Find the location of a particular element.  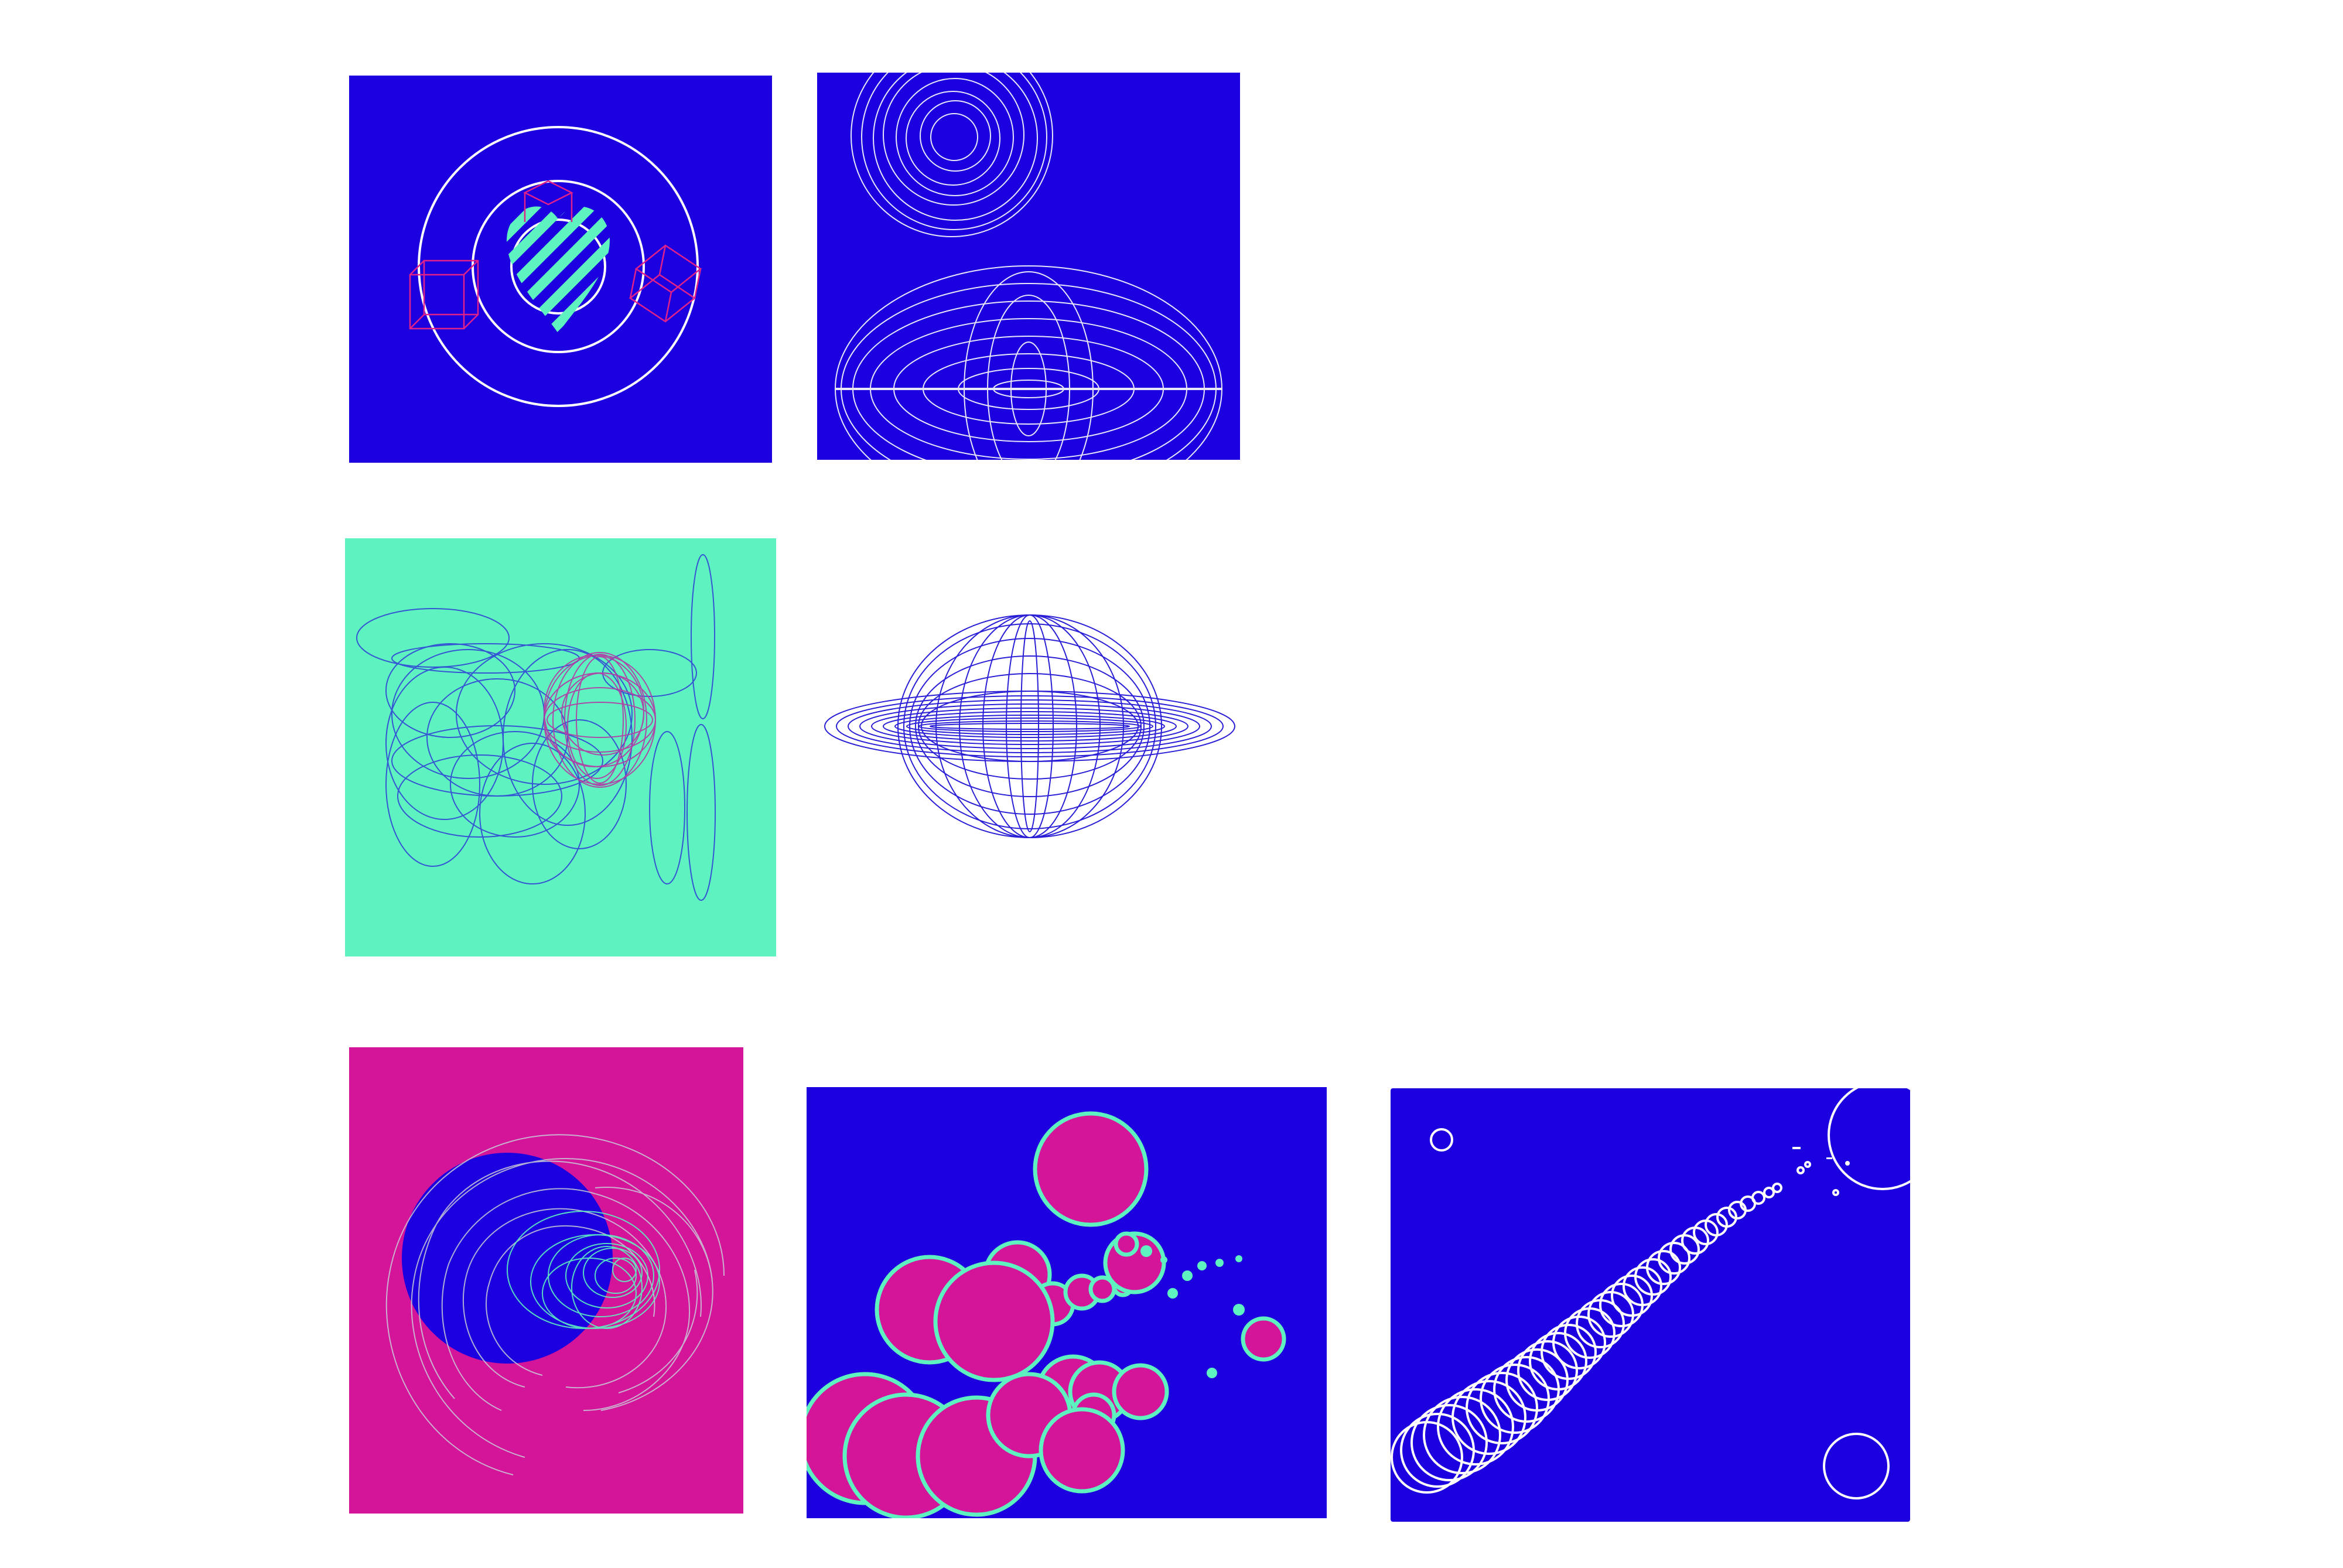

blue-scribble-ellipses is located at coordinates (536, 727).